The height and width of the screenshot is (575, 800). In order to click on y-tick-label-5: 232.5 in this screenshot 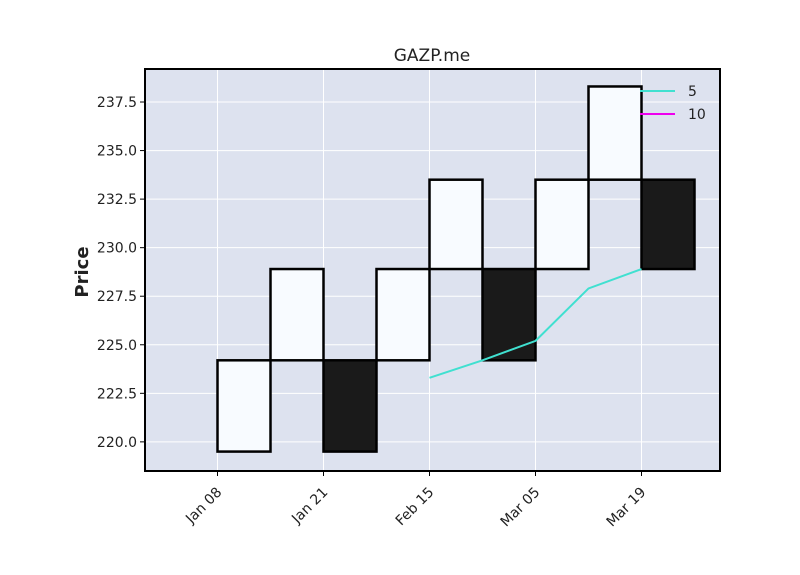, I will do `click(117, 200)`.